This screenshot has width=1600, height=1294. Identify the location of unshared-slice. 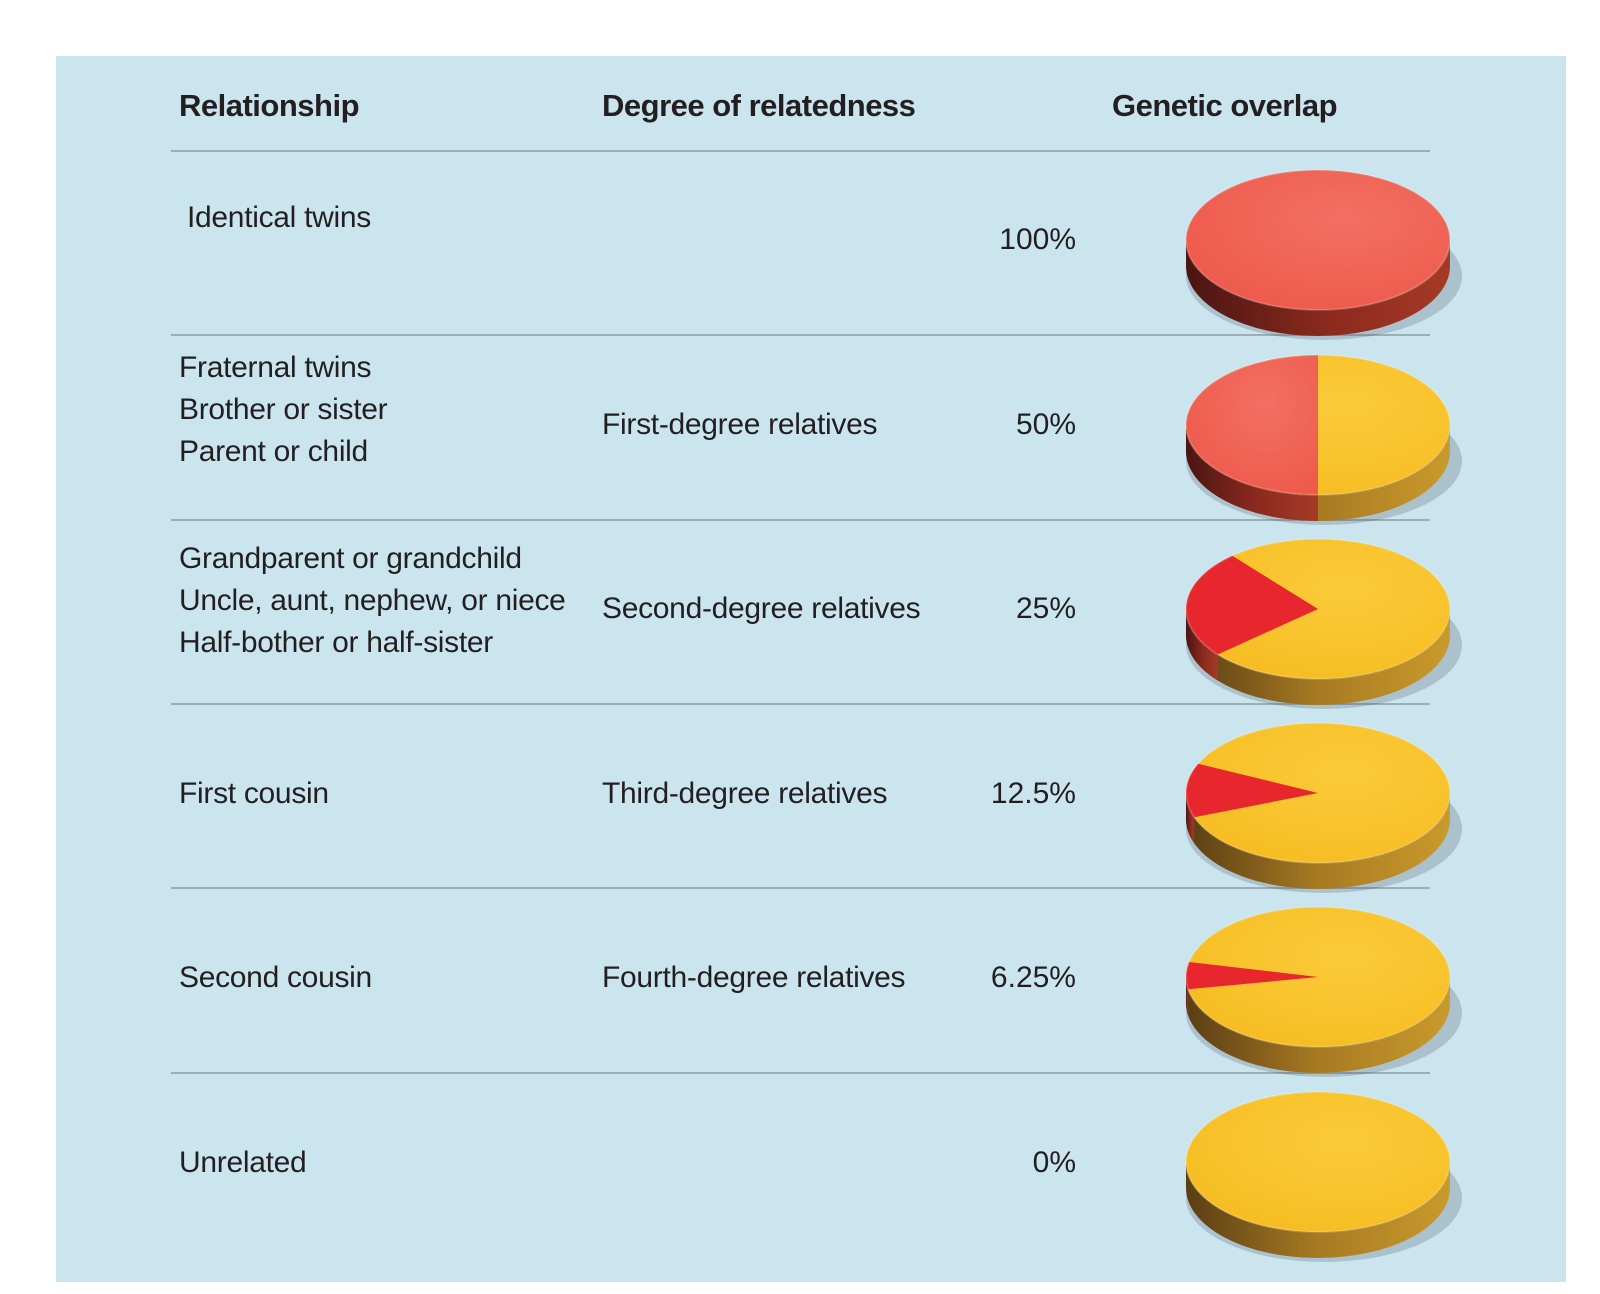
(1318, 1162).